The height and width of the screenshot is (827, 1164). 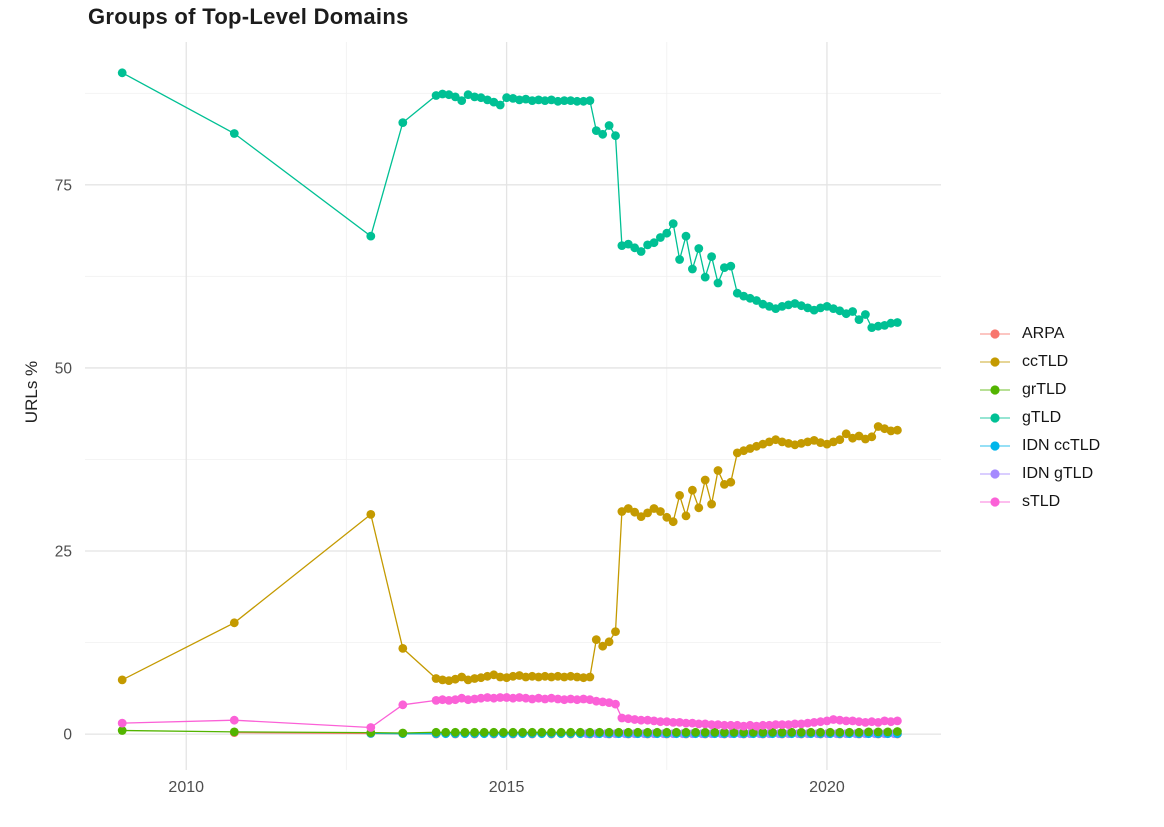 I want to click on legend-label-cctld: ccTLD, so click(x=1045, y=361).